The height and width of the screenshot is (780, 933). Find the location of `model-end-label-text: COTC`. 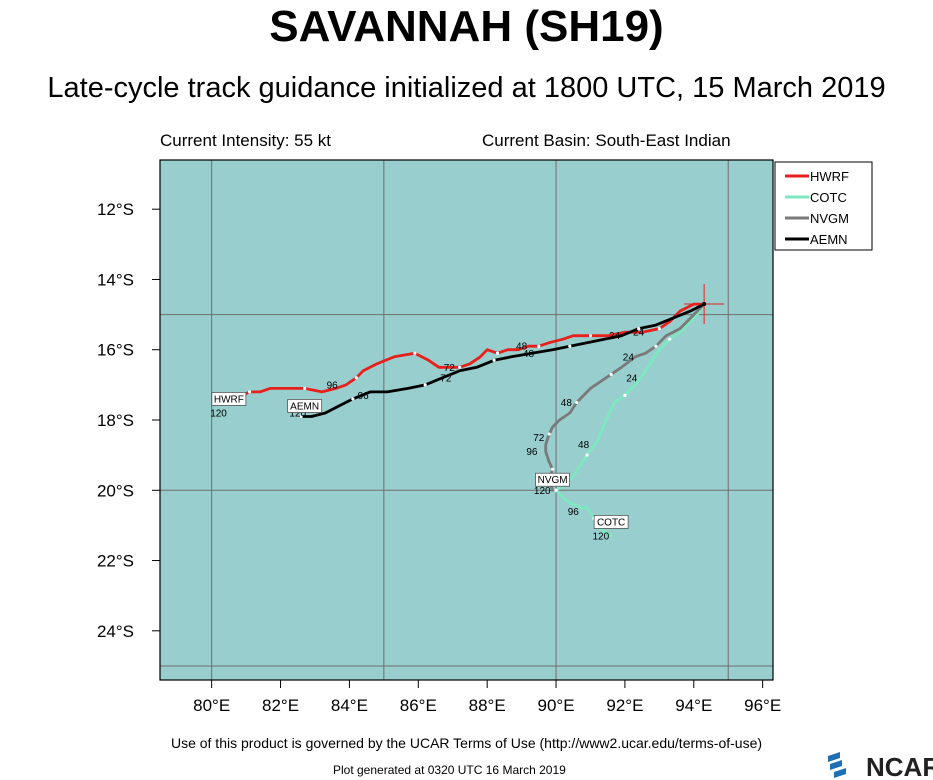

model-end-label-text: COTC is located at coordinates (611, 522).